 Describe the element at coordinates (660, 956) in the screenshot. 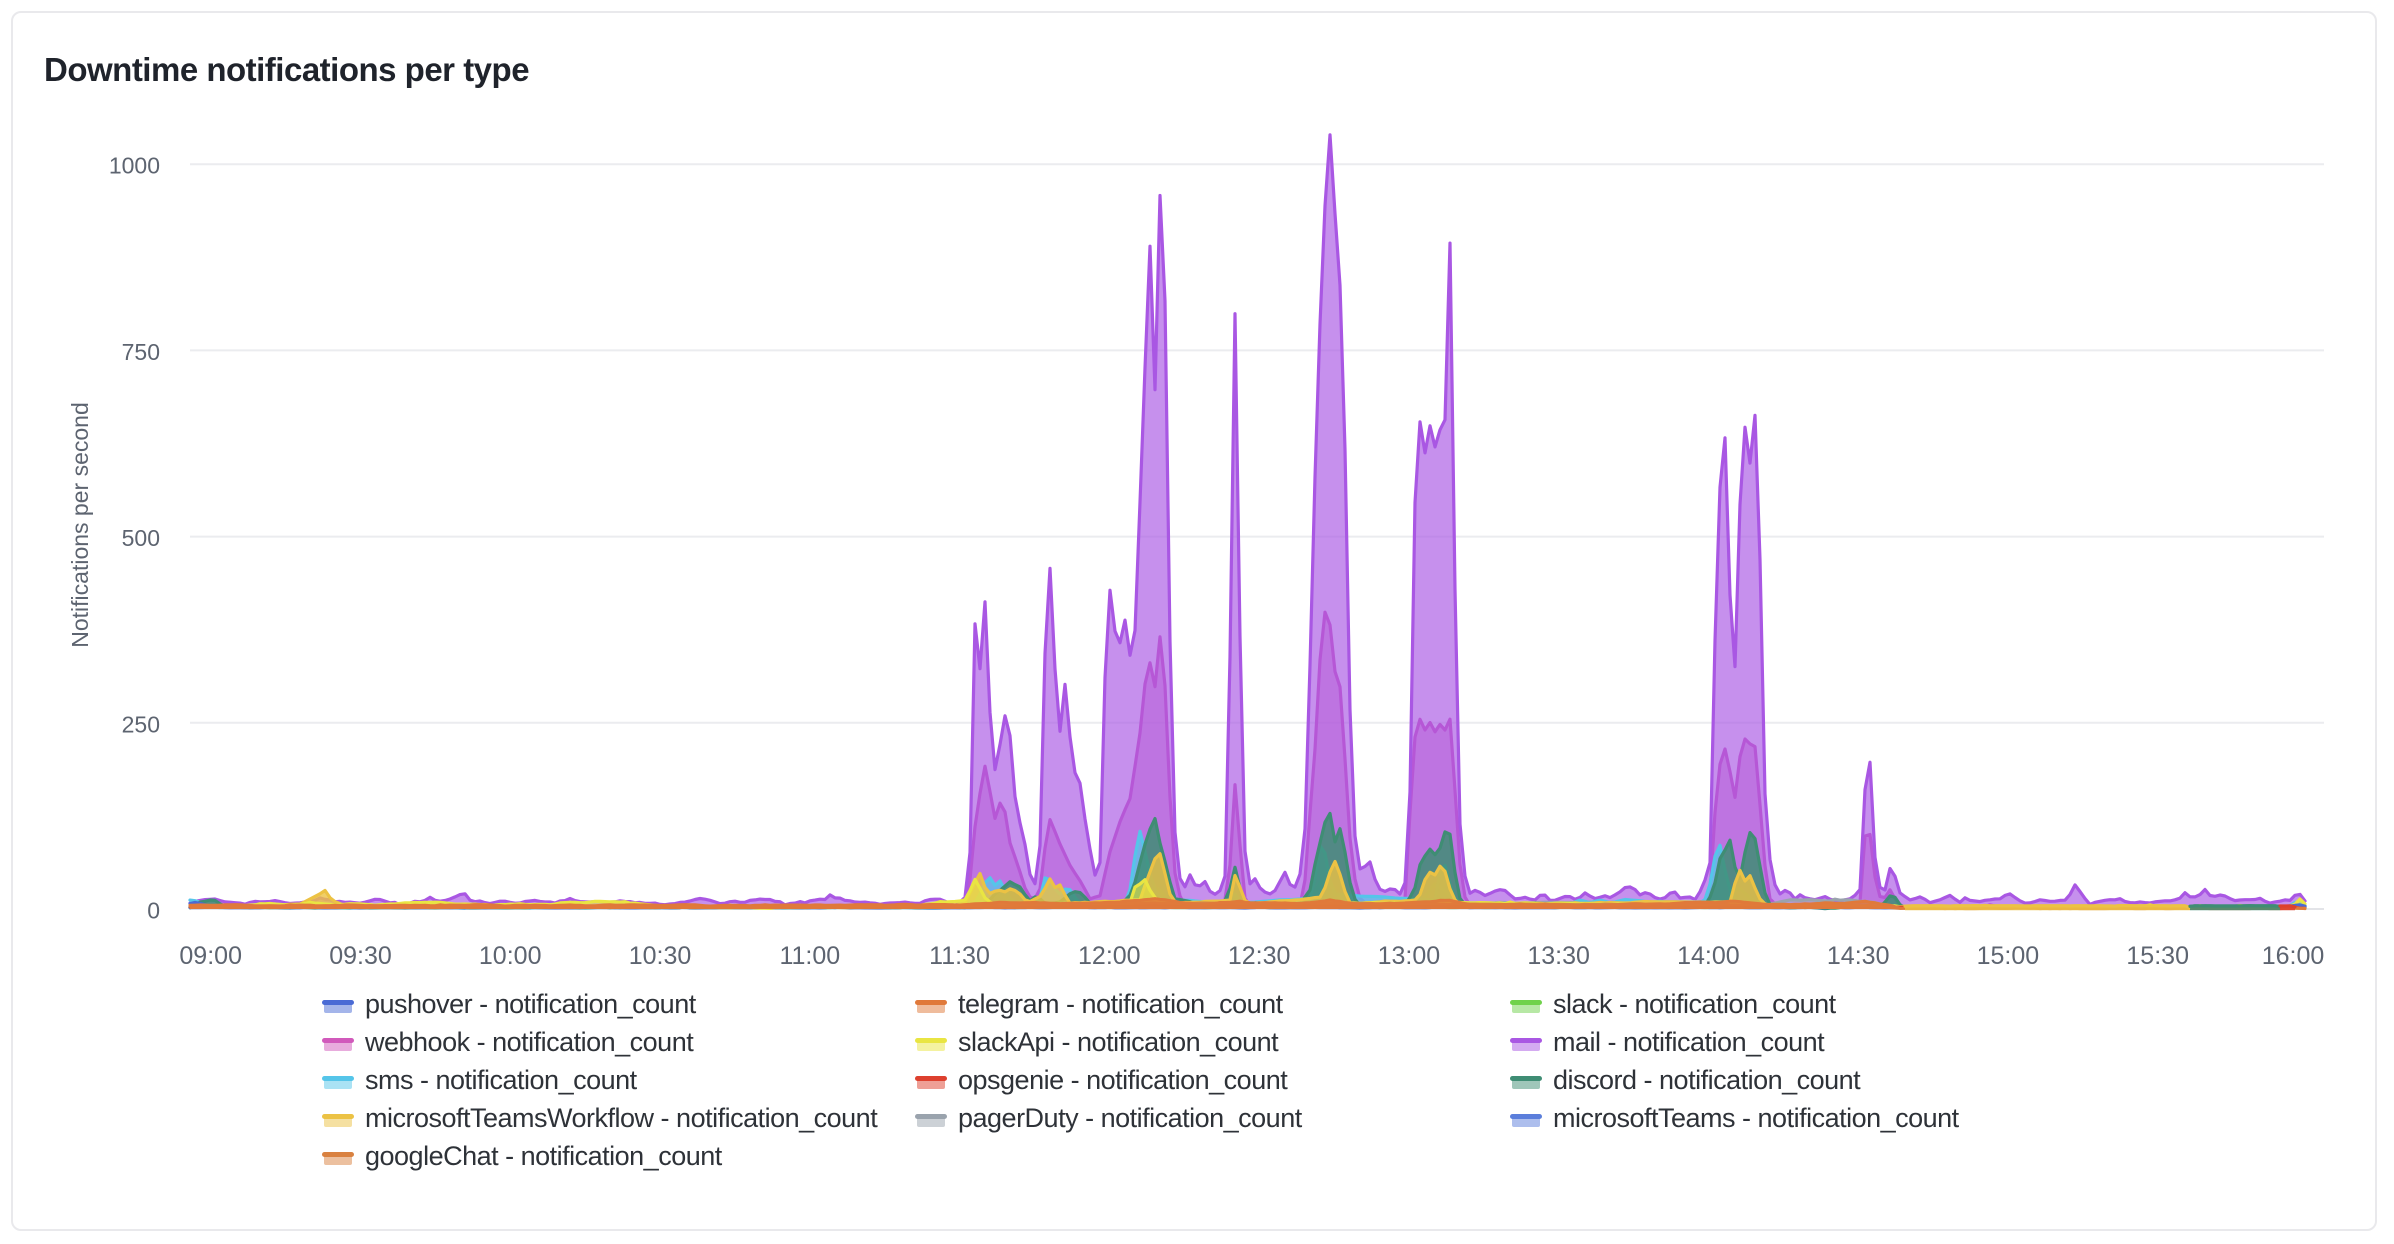

I see `svg-text: 10:30` at that location.